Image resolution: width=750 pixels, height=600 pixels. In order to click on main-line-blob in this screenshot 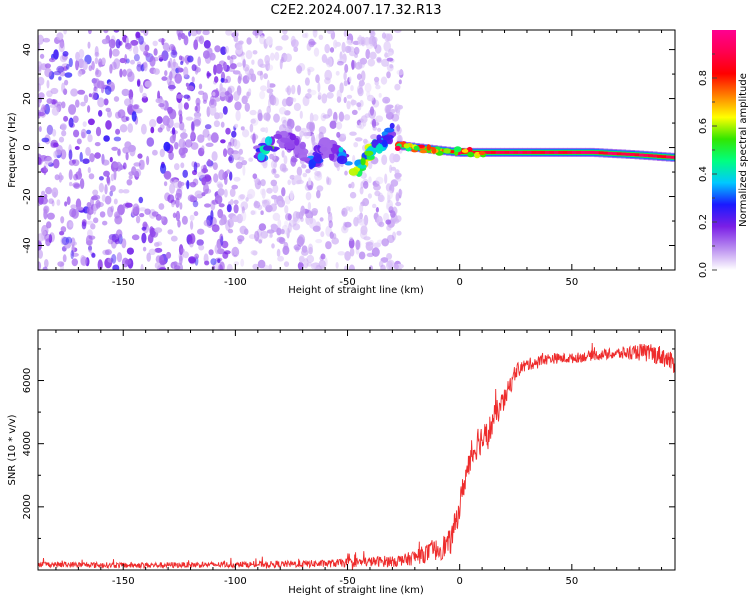, I will do `click(482, 153)`.